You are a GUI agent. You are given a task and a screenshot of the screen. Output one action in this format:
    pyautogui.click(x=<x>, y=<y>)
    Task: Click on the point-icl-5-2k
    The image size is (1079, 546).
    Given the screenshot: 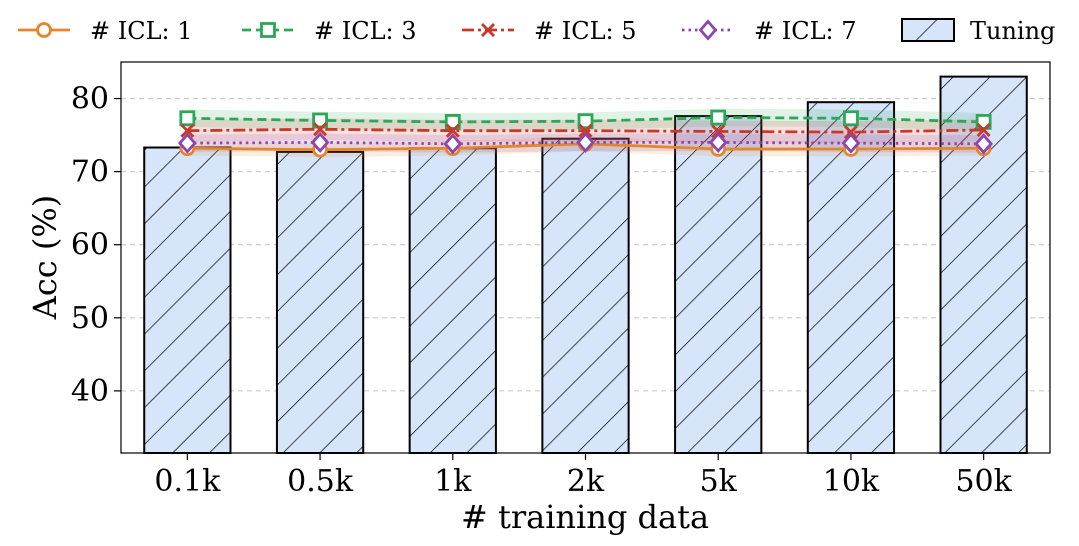 What is the action you would take?
    pyautogui.click(x=585, y=130)
    